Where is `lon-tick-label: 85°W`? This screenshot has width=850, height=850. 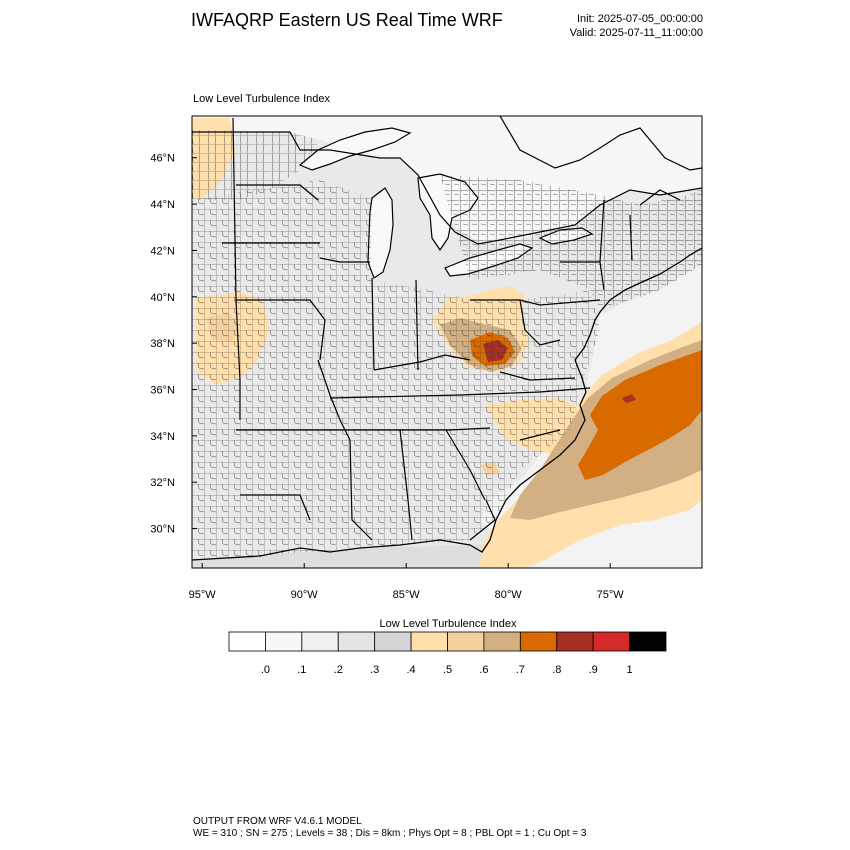 lon-tick-label: 85°W is located at coordinates (407, 595).